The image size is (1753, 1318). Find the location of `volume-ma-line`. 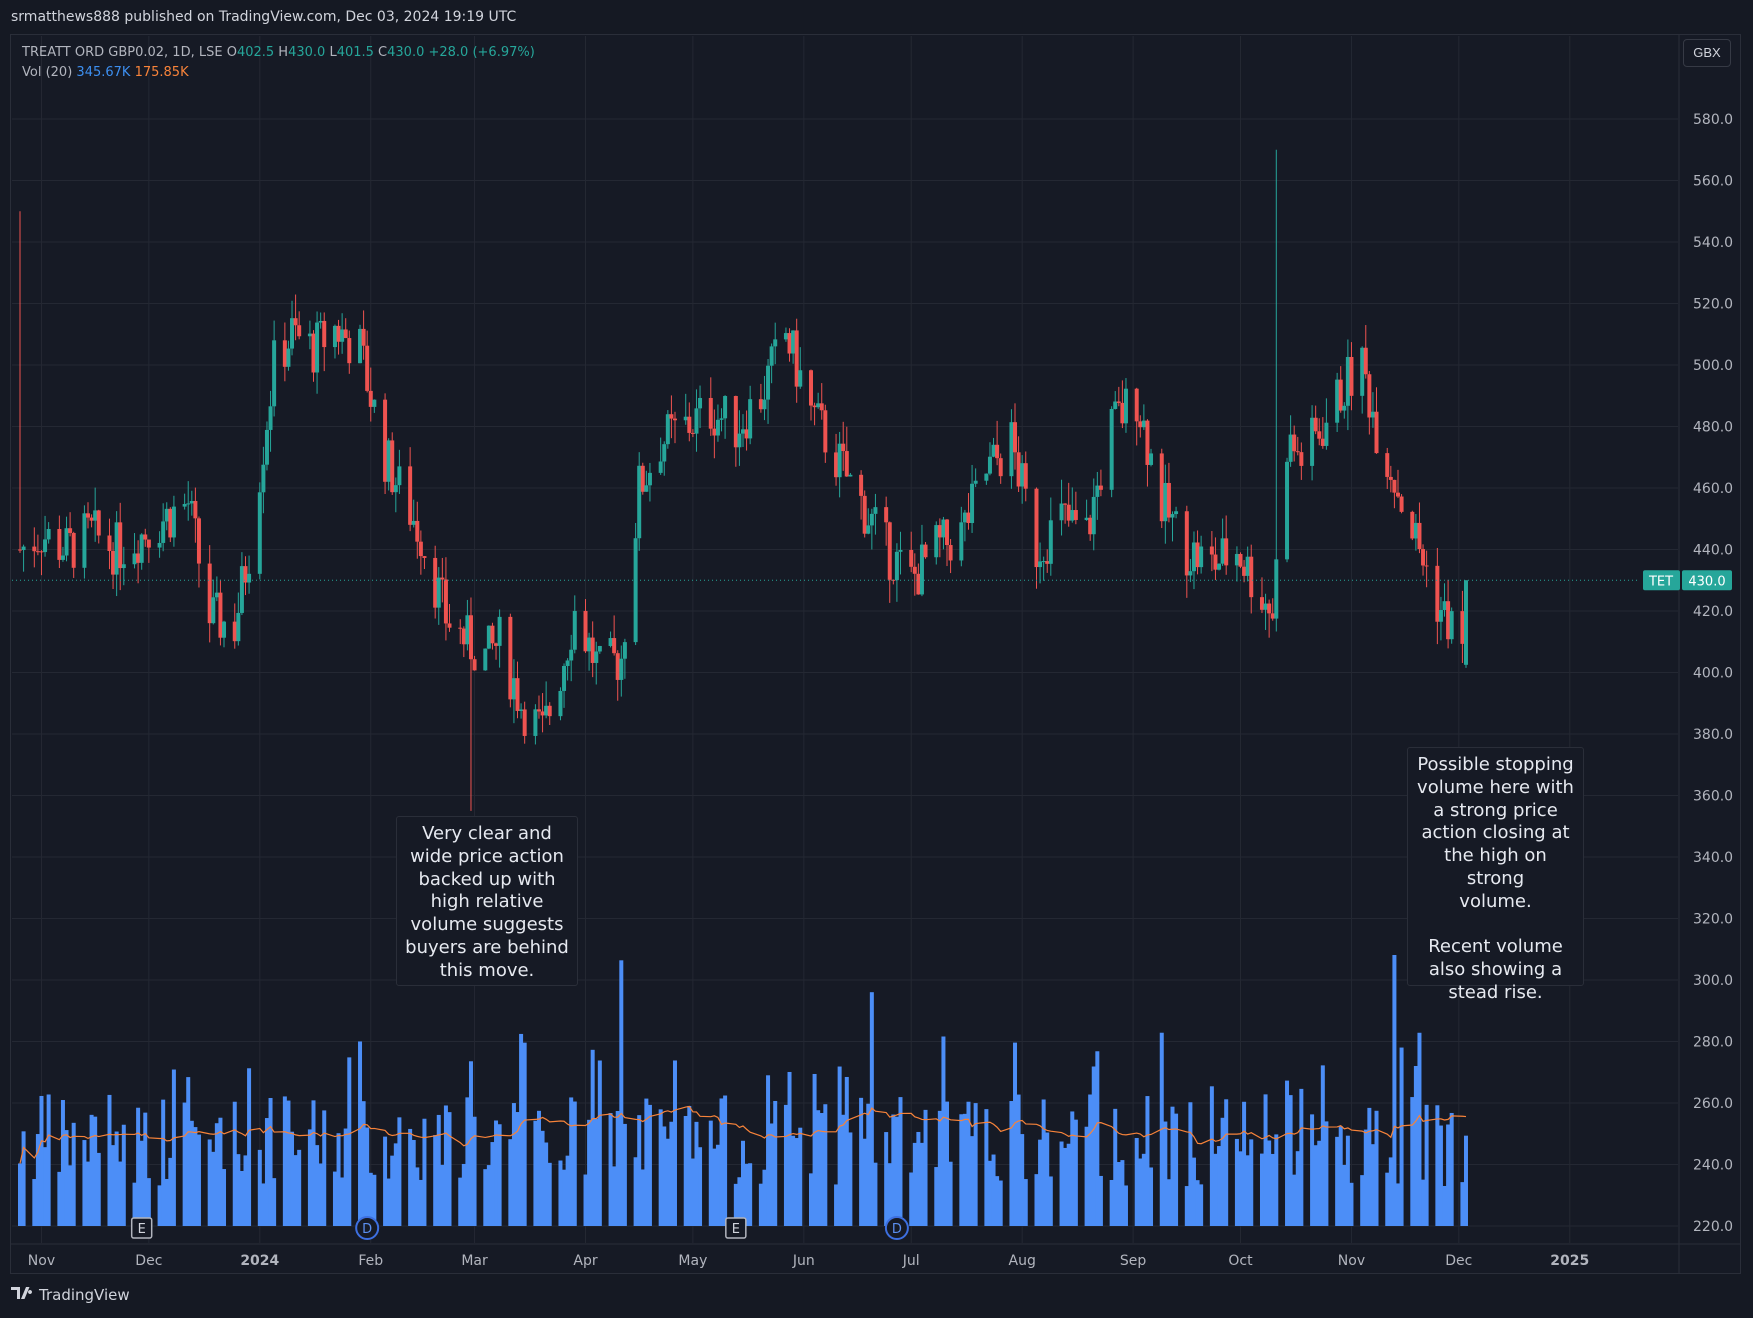

volume-ma-line is located at coordinates (743, 1134).